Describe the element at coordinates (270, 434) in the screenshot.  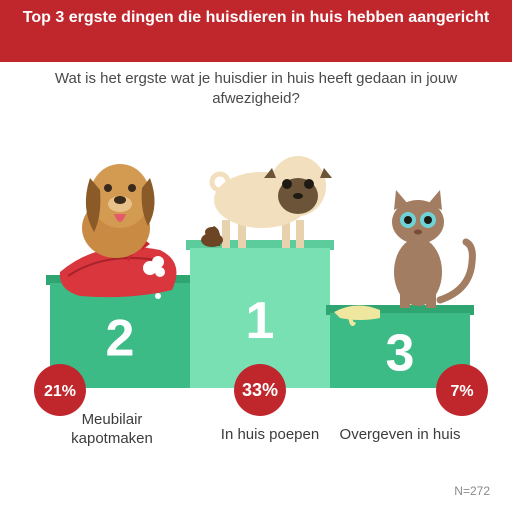
I see `category-label-poepen: In huis poepen` at that location.